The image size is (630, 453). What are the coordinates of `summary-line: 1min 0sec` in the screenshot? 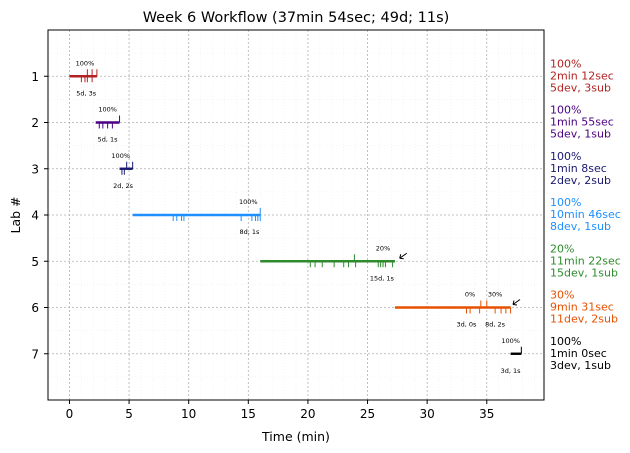 It's located at (578, 353).